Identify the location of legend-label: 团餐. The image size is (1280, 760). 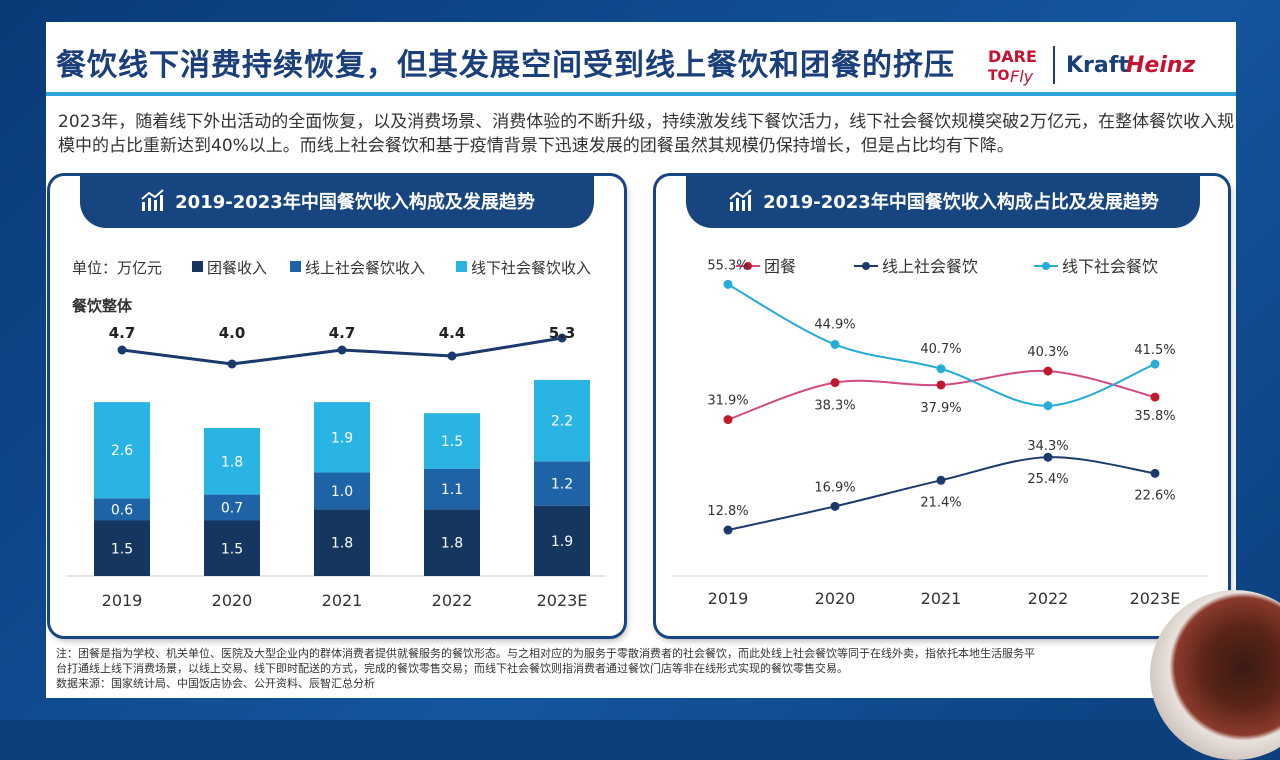
(780, 266).